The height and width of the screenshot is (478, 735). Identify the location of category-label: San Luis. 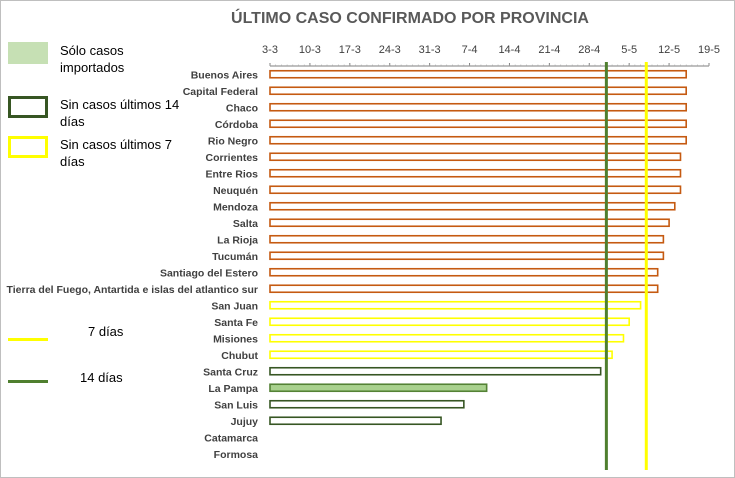
(236, 405).